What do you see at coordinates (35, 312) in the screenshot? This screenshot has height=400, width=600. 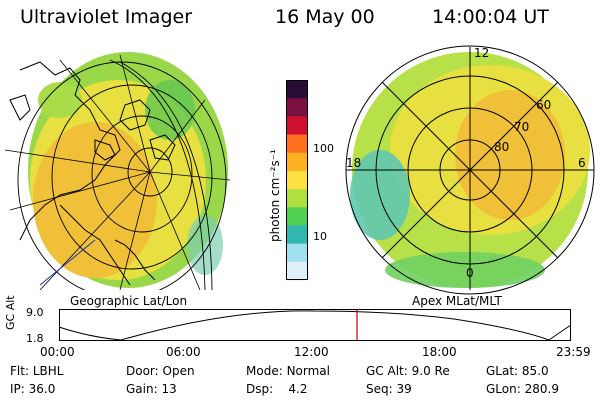 I see `gc-alt-top-value: 9.0` at bounding box center [35, 312].